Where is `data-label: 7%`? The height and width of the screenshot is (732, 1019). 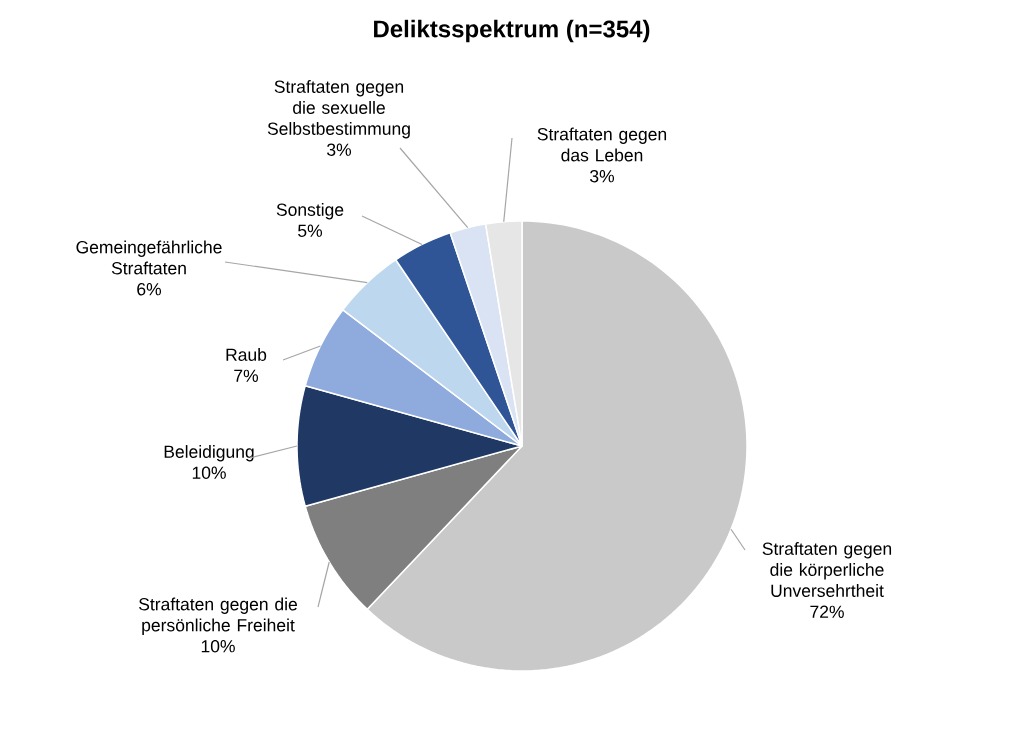 data-label: 7% is located at coordinates (246, 375).